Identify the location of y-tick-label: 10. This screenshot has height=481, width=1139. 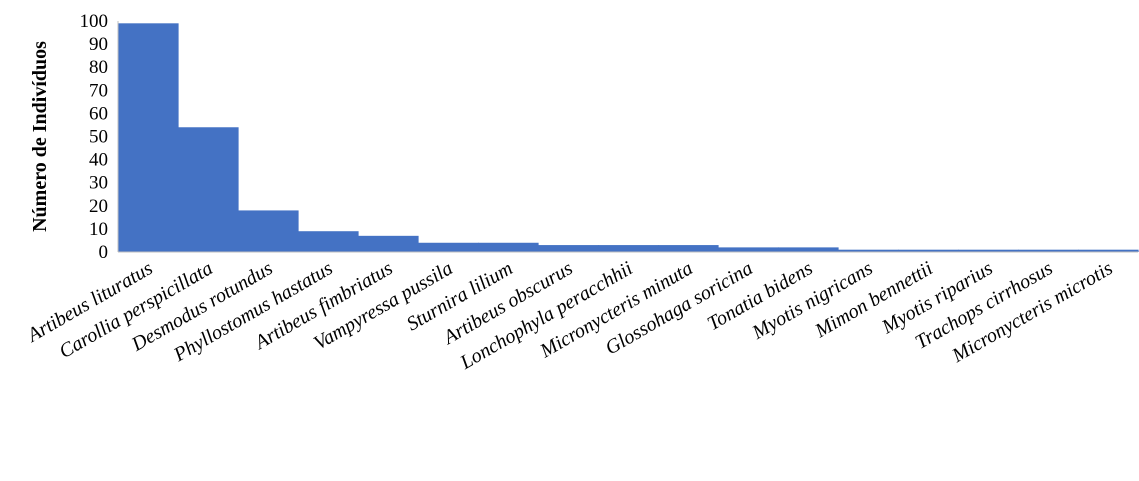
(98, 229).